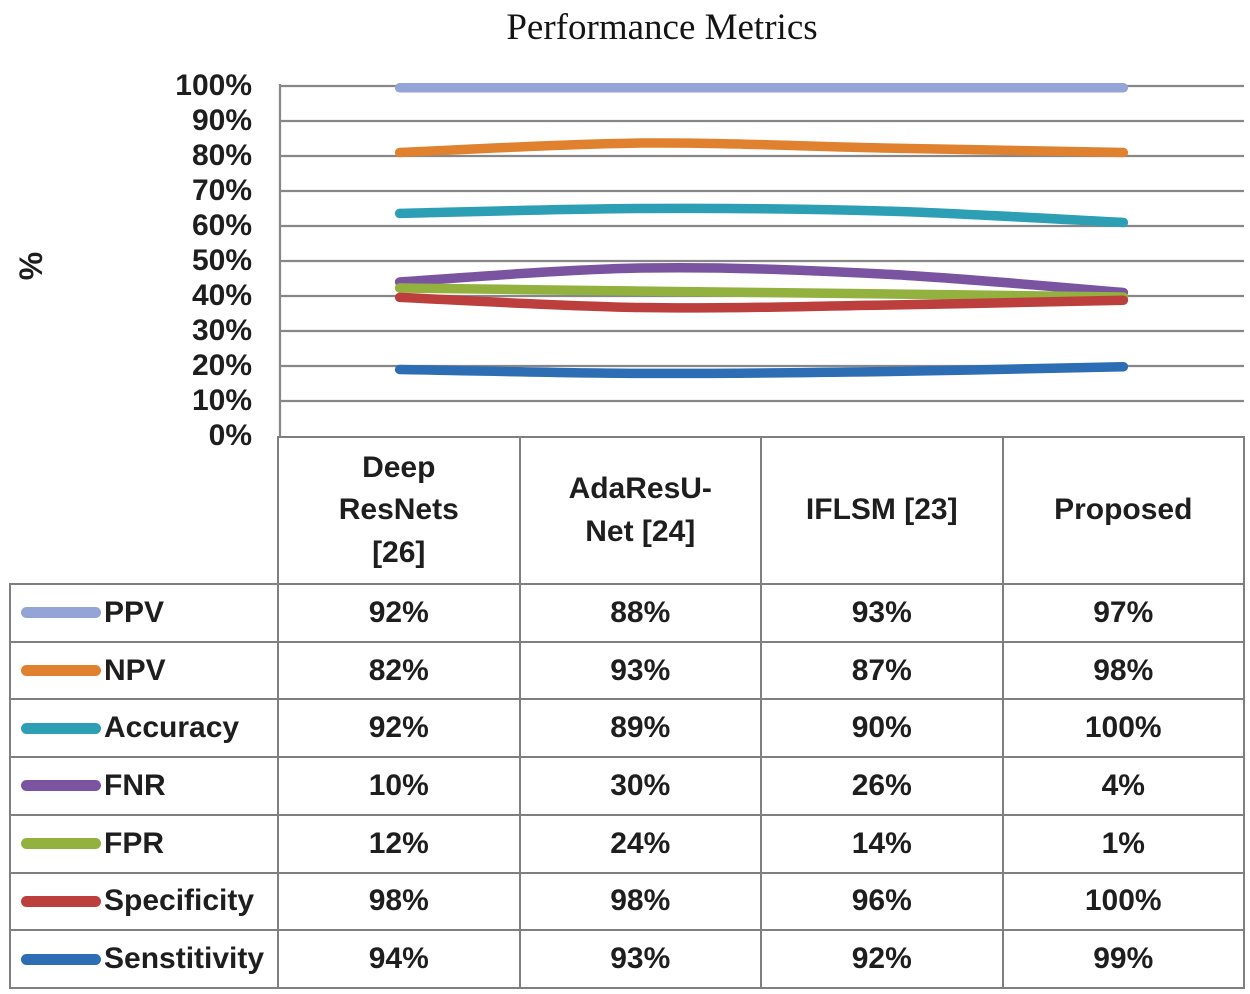  I want to click on y-tick-label: 60%, so click(221, 225).